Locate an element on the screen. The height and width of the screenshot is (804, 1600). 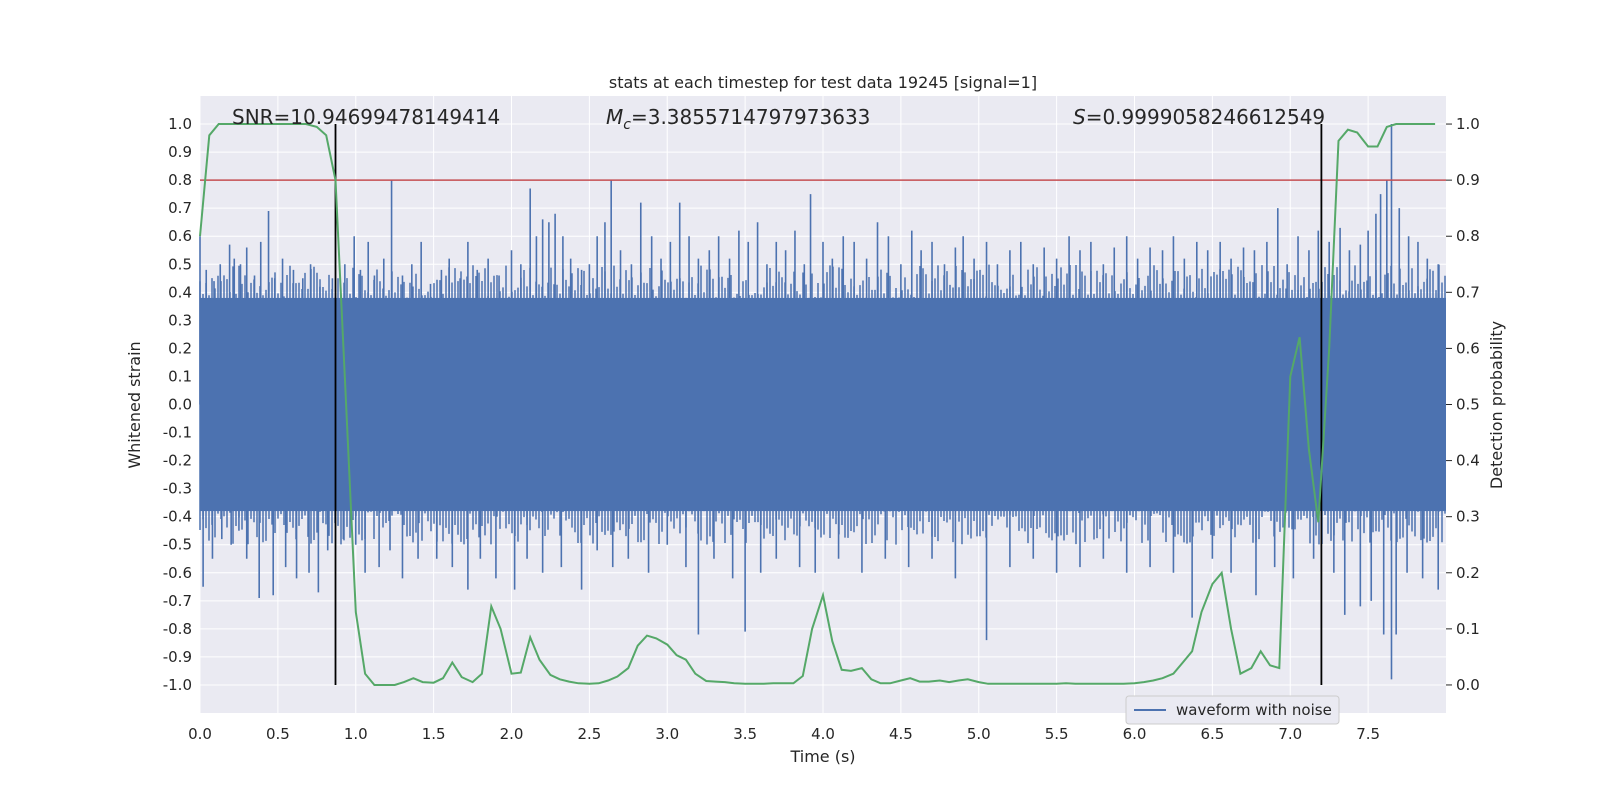
y-tick-label: 0.1 is located at coordinates (180, 376).